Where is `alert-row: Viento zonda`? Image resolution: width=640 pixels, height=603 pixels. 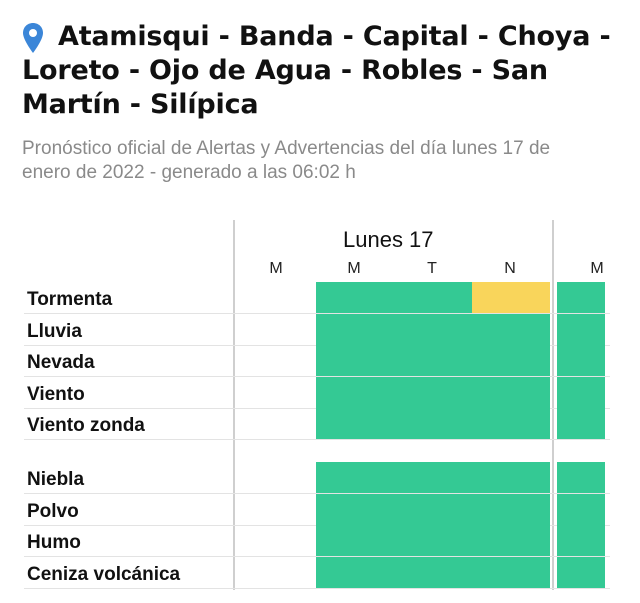
alert-row: Viento zonda is located at coordinates (320, 424).